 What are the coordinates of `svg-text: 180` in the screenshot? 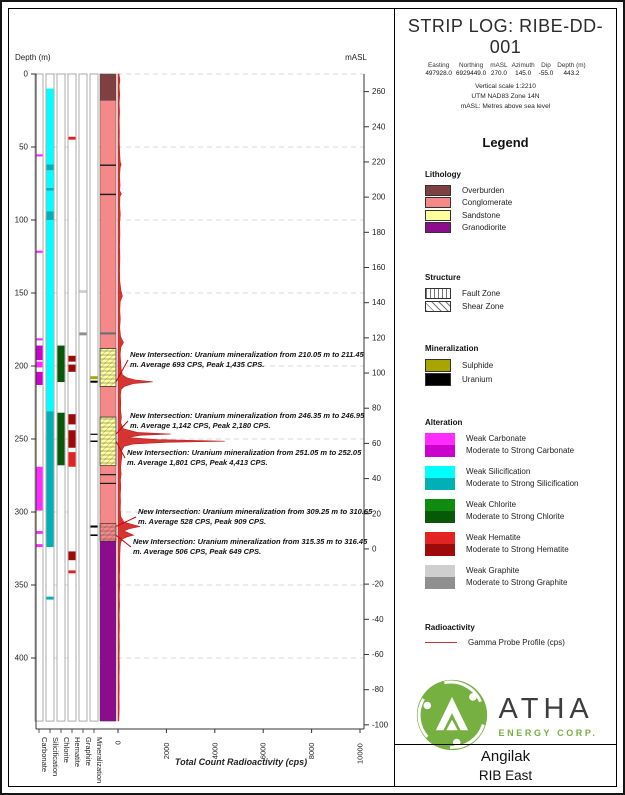 It's located at (379, 232).